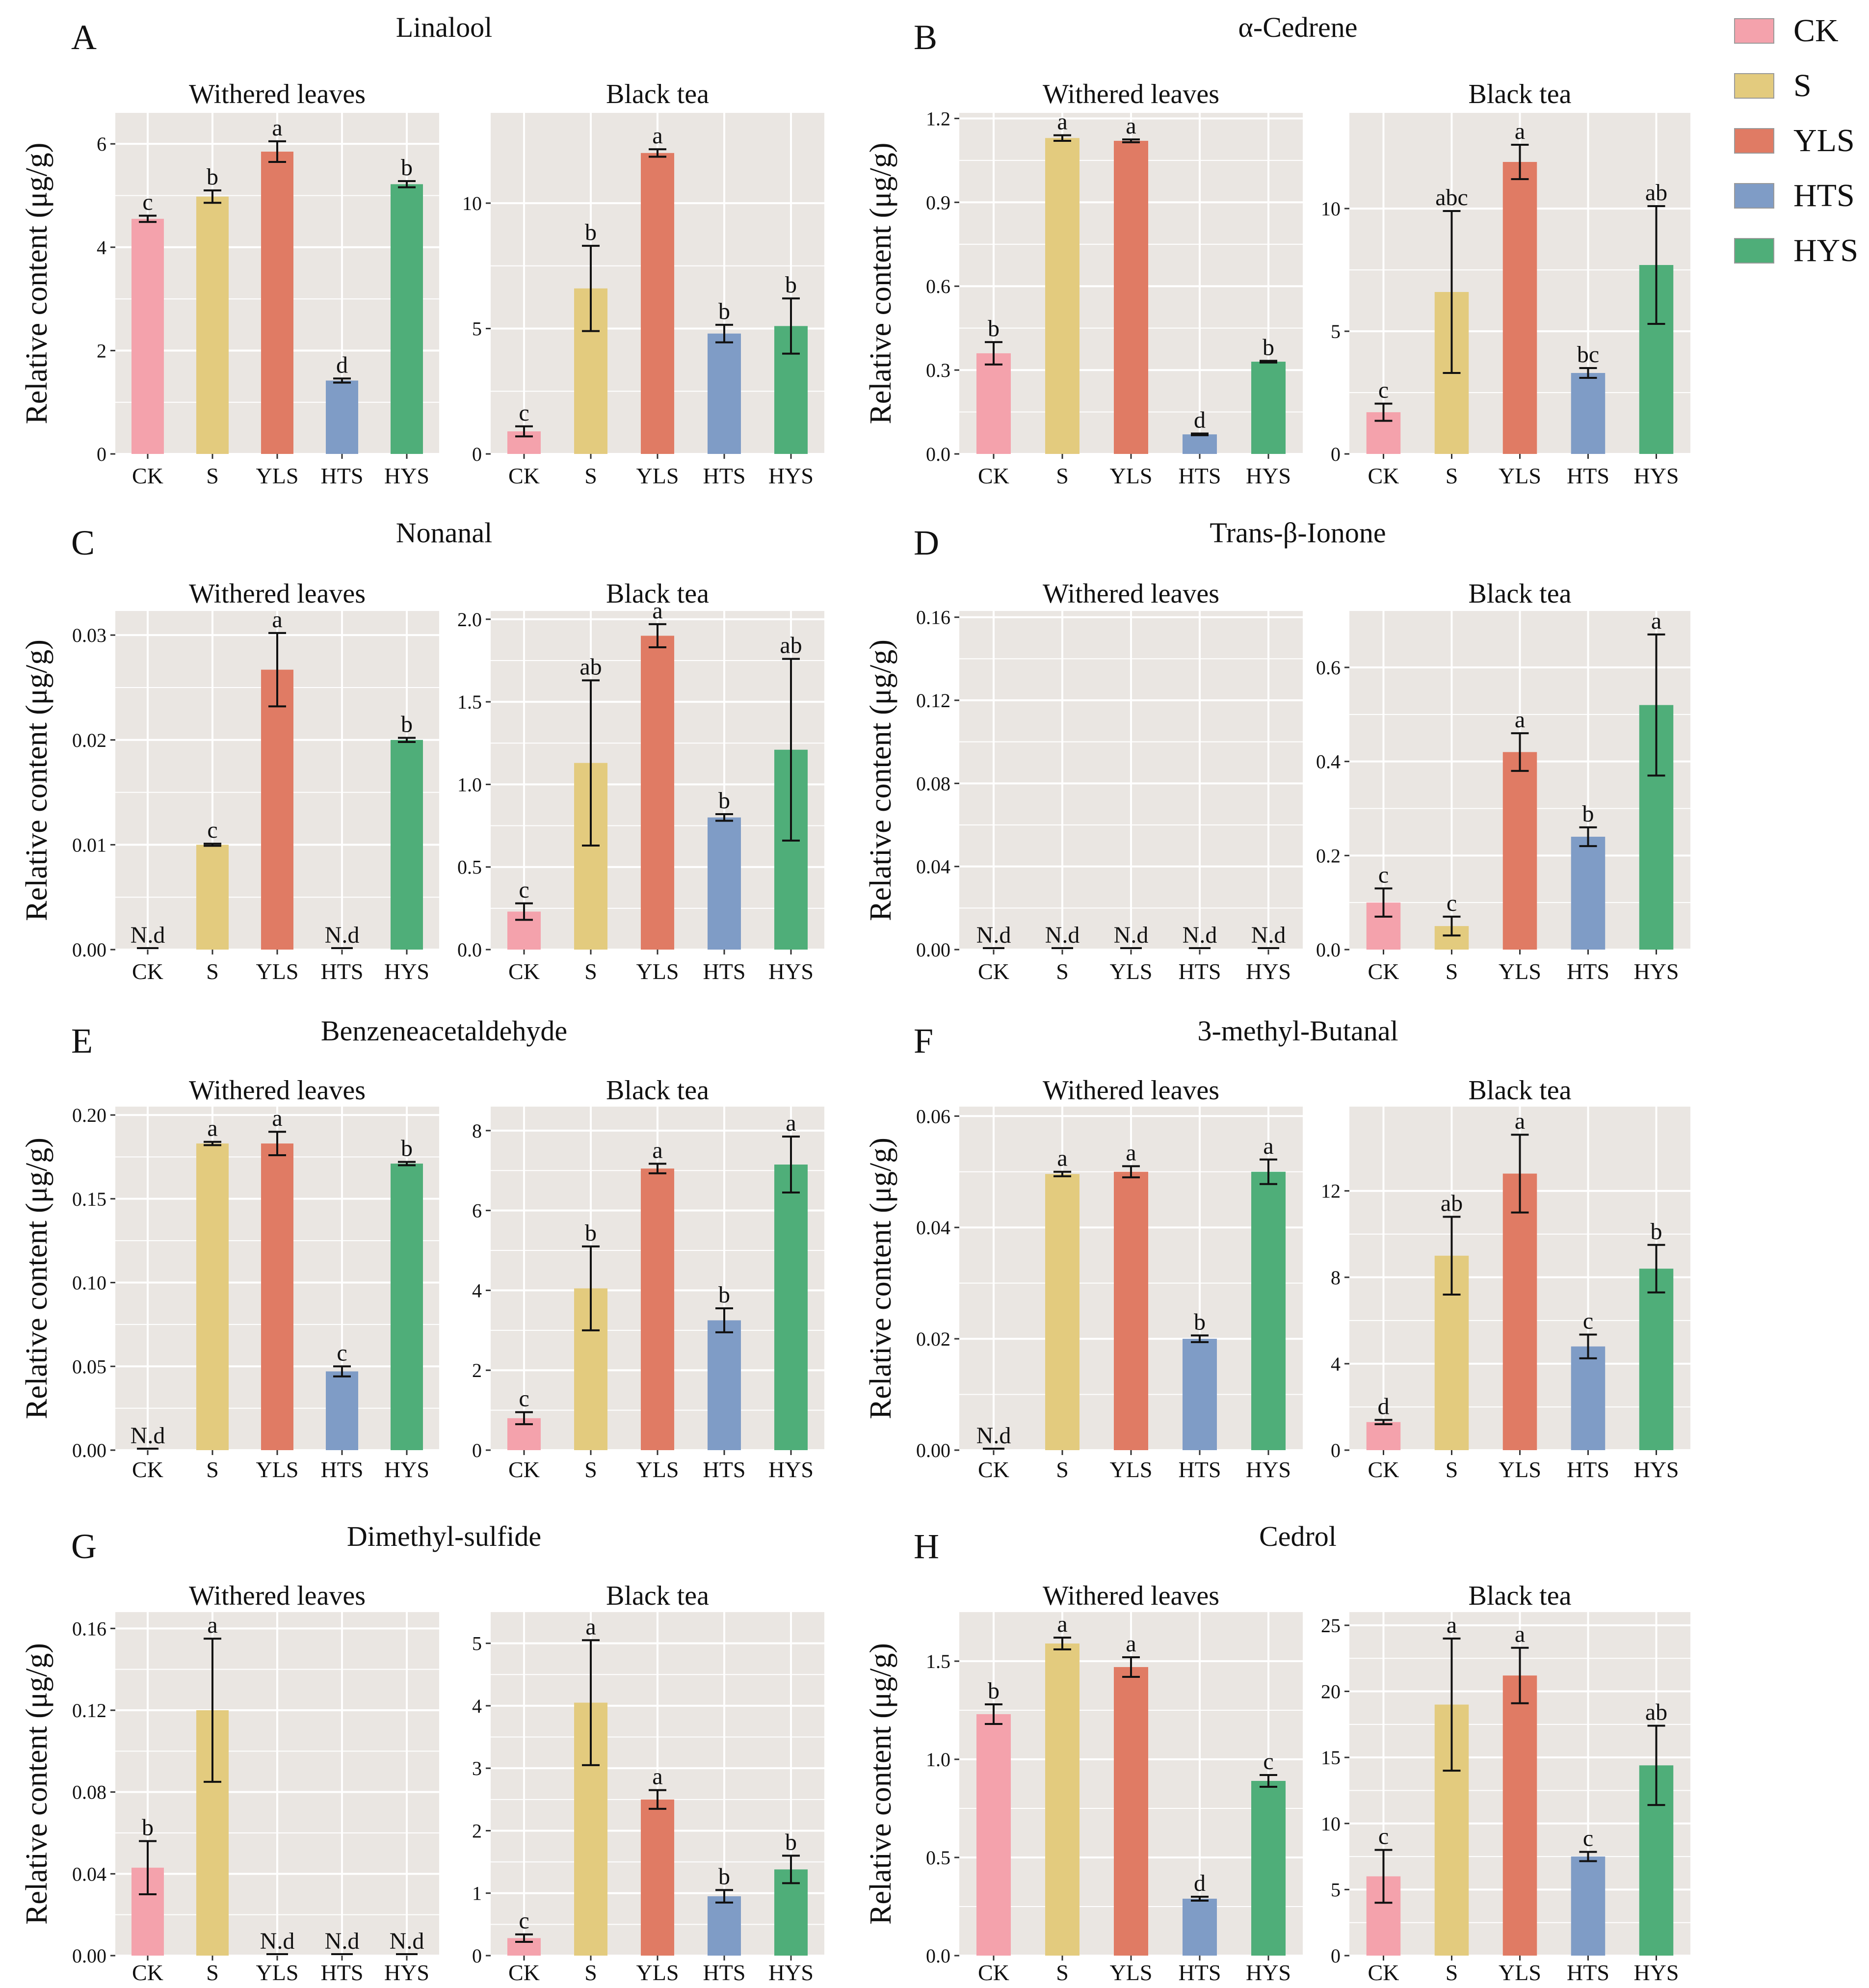 The image size is (1869, 1988). What do you see at coordinates (1754, 141) in the screenshot?
I see `legend-swatch-yls` at bounding box center [1754, 141].